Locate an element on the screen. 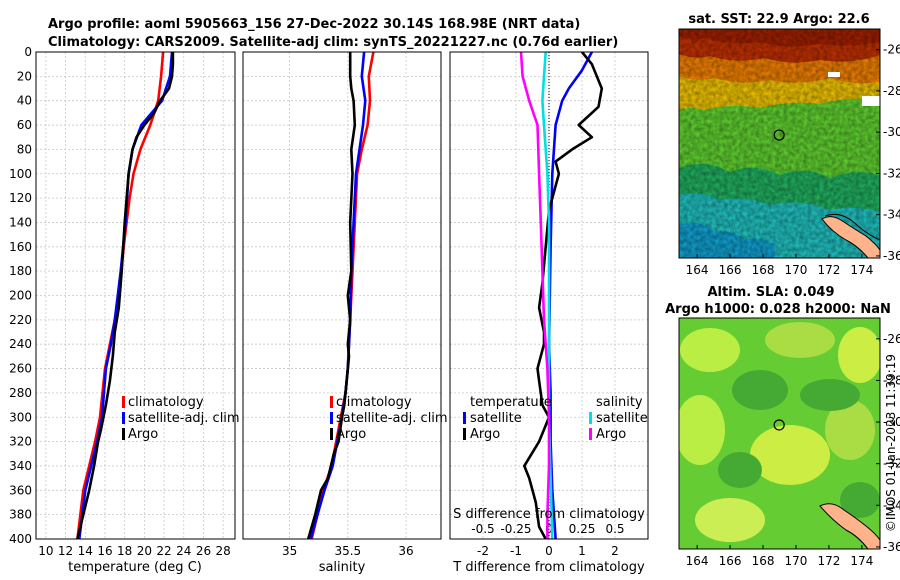  legend-label-s-satellite: satellite is located at coordinates (622, 418).